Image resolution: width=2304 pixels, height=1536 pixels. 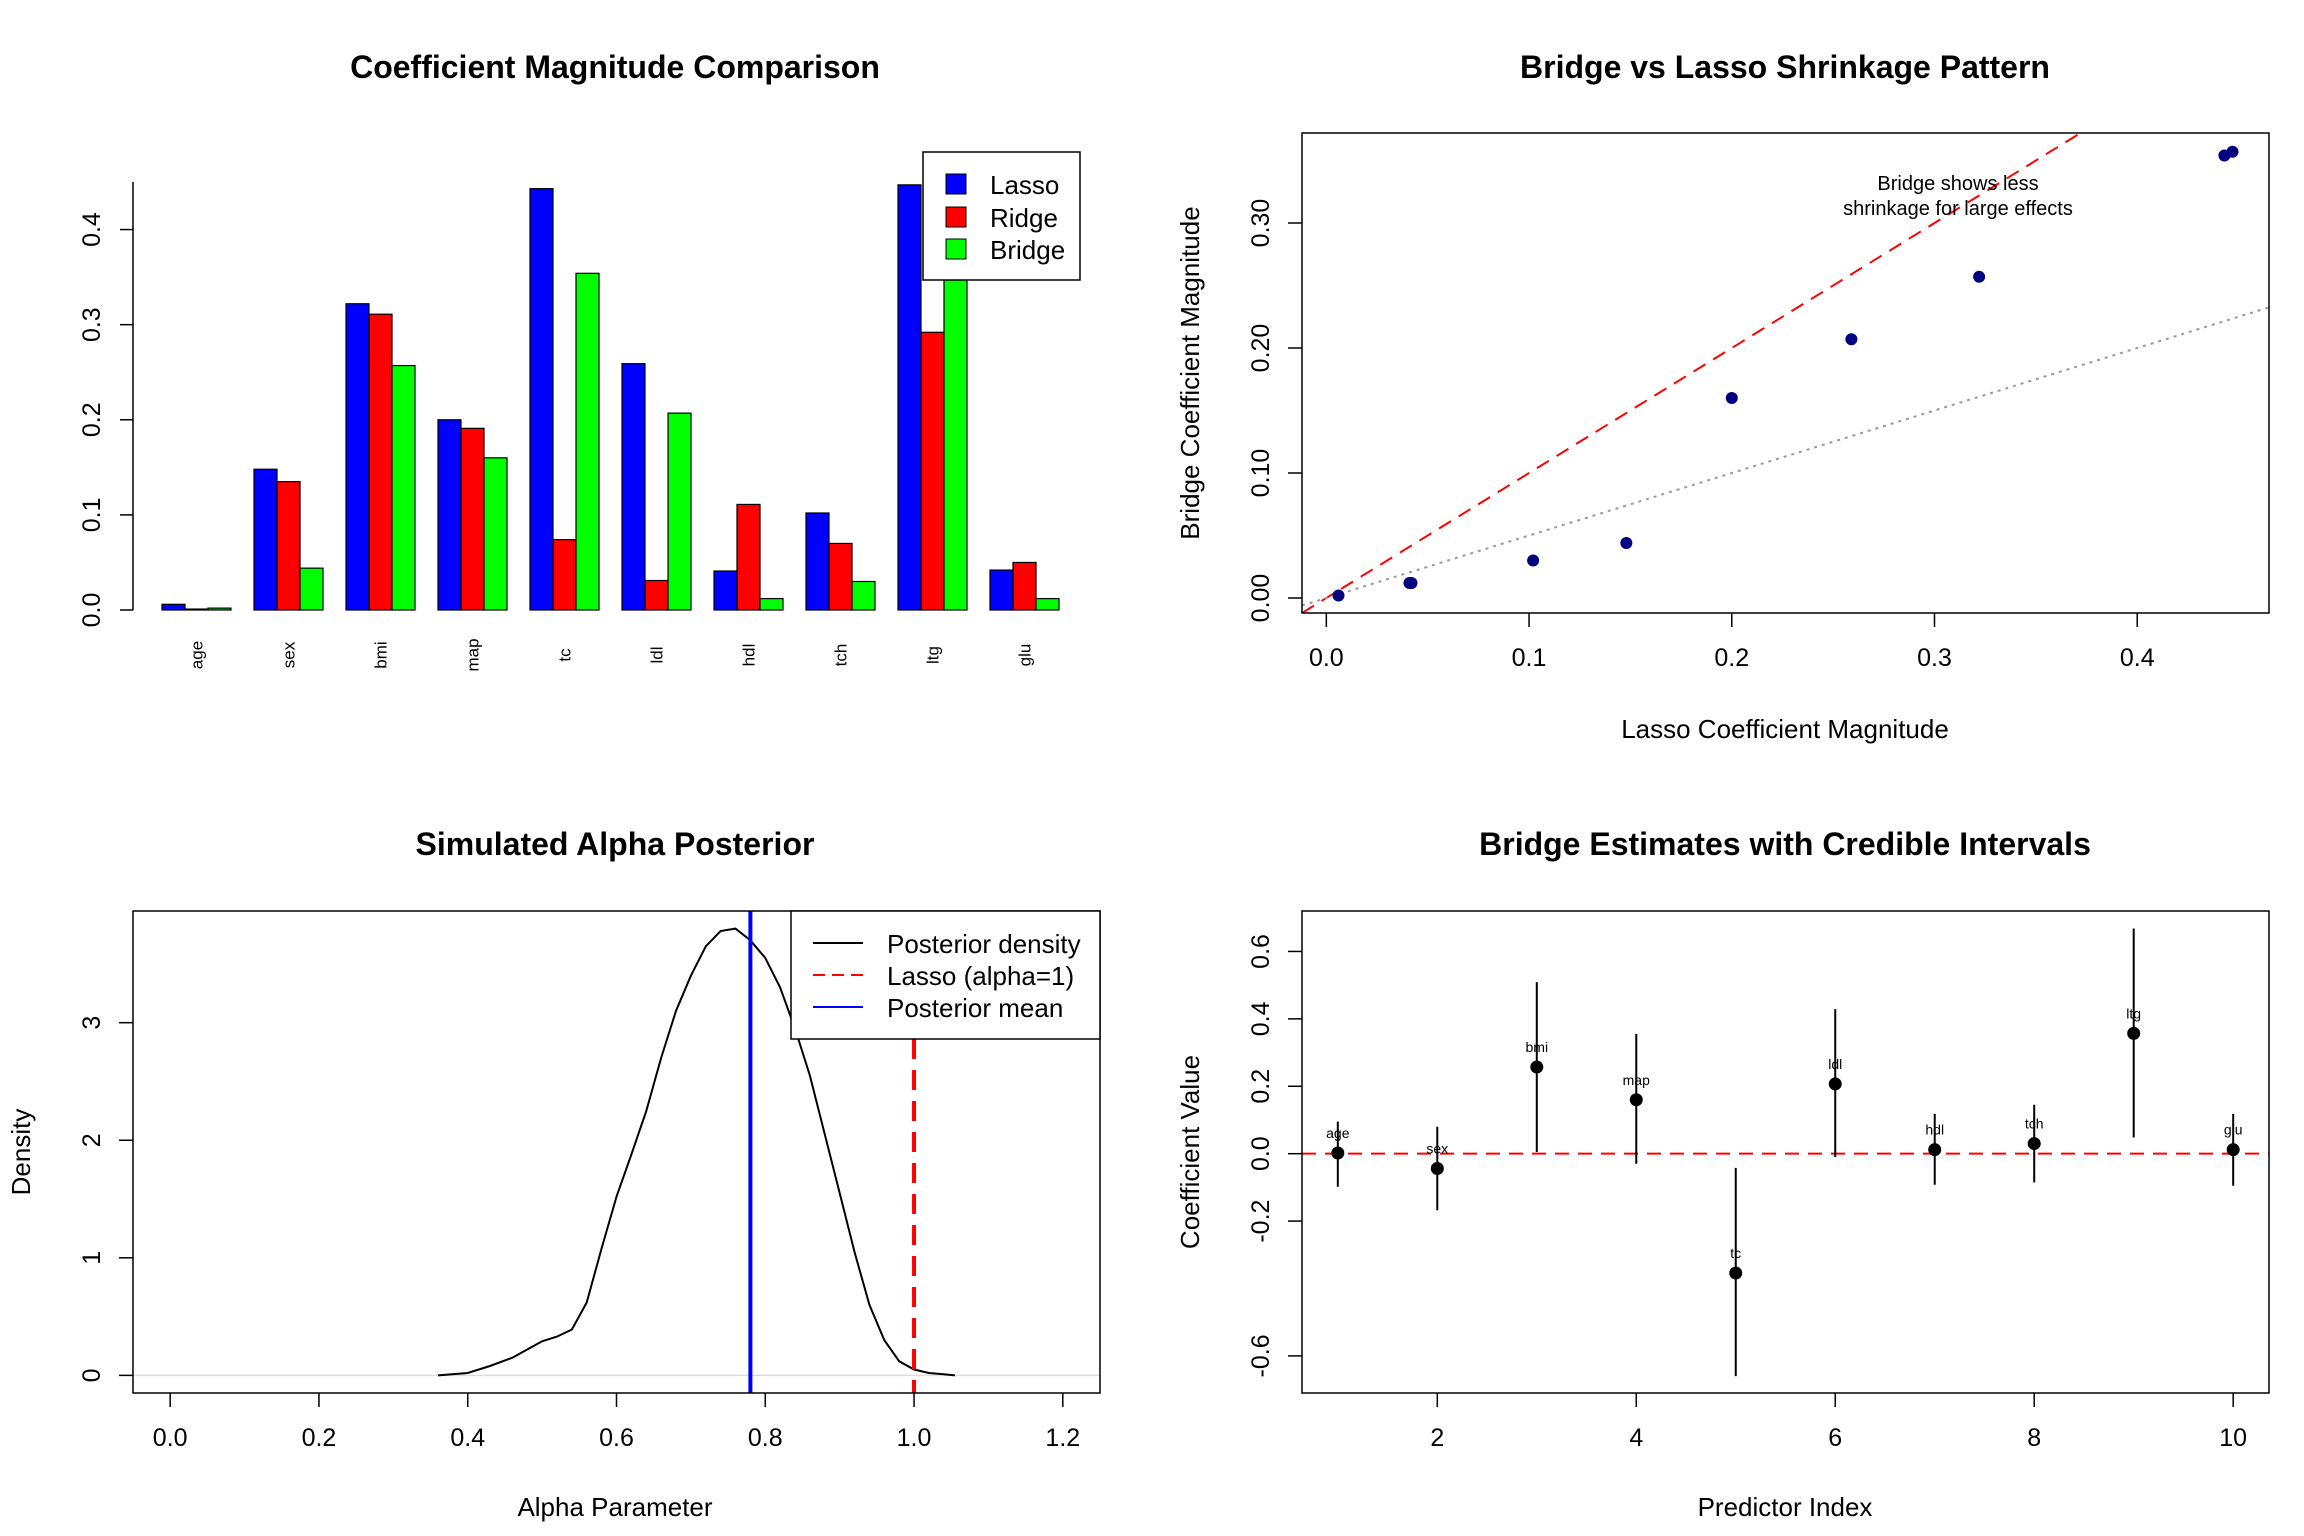 I want to click on y-axis-ticks: 0.0 0.1 0.2 0.3 0.4, so click(x=105, y=419).